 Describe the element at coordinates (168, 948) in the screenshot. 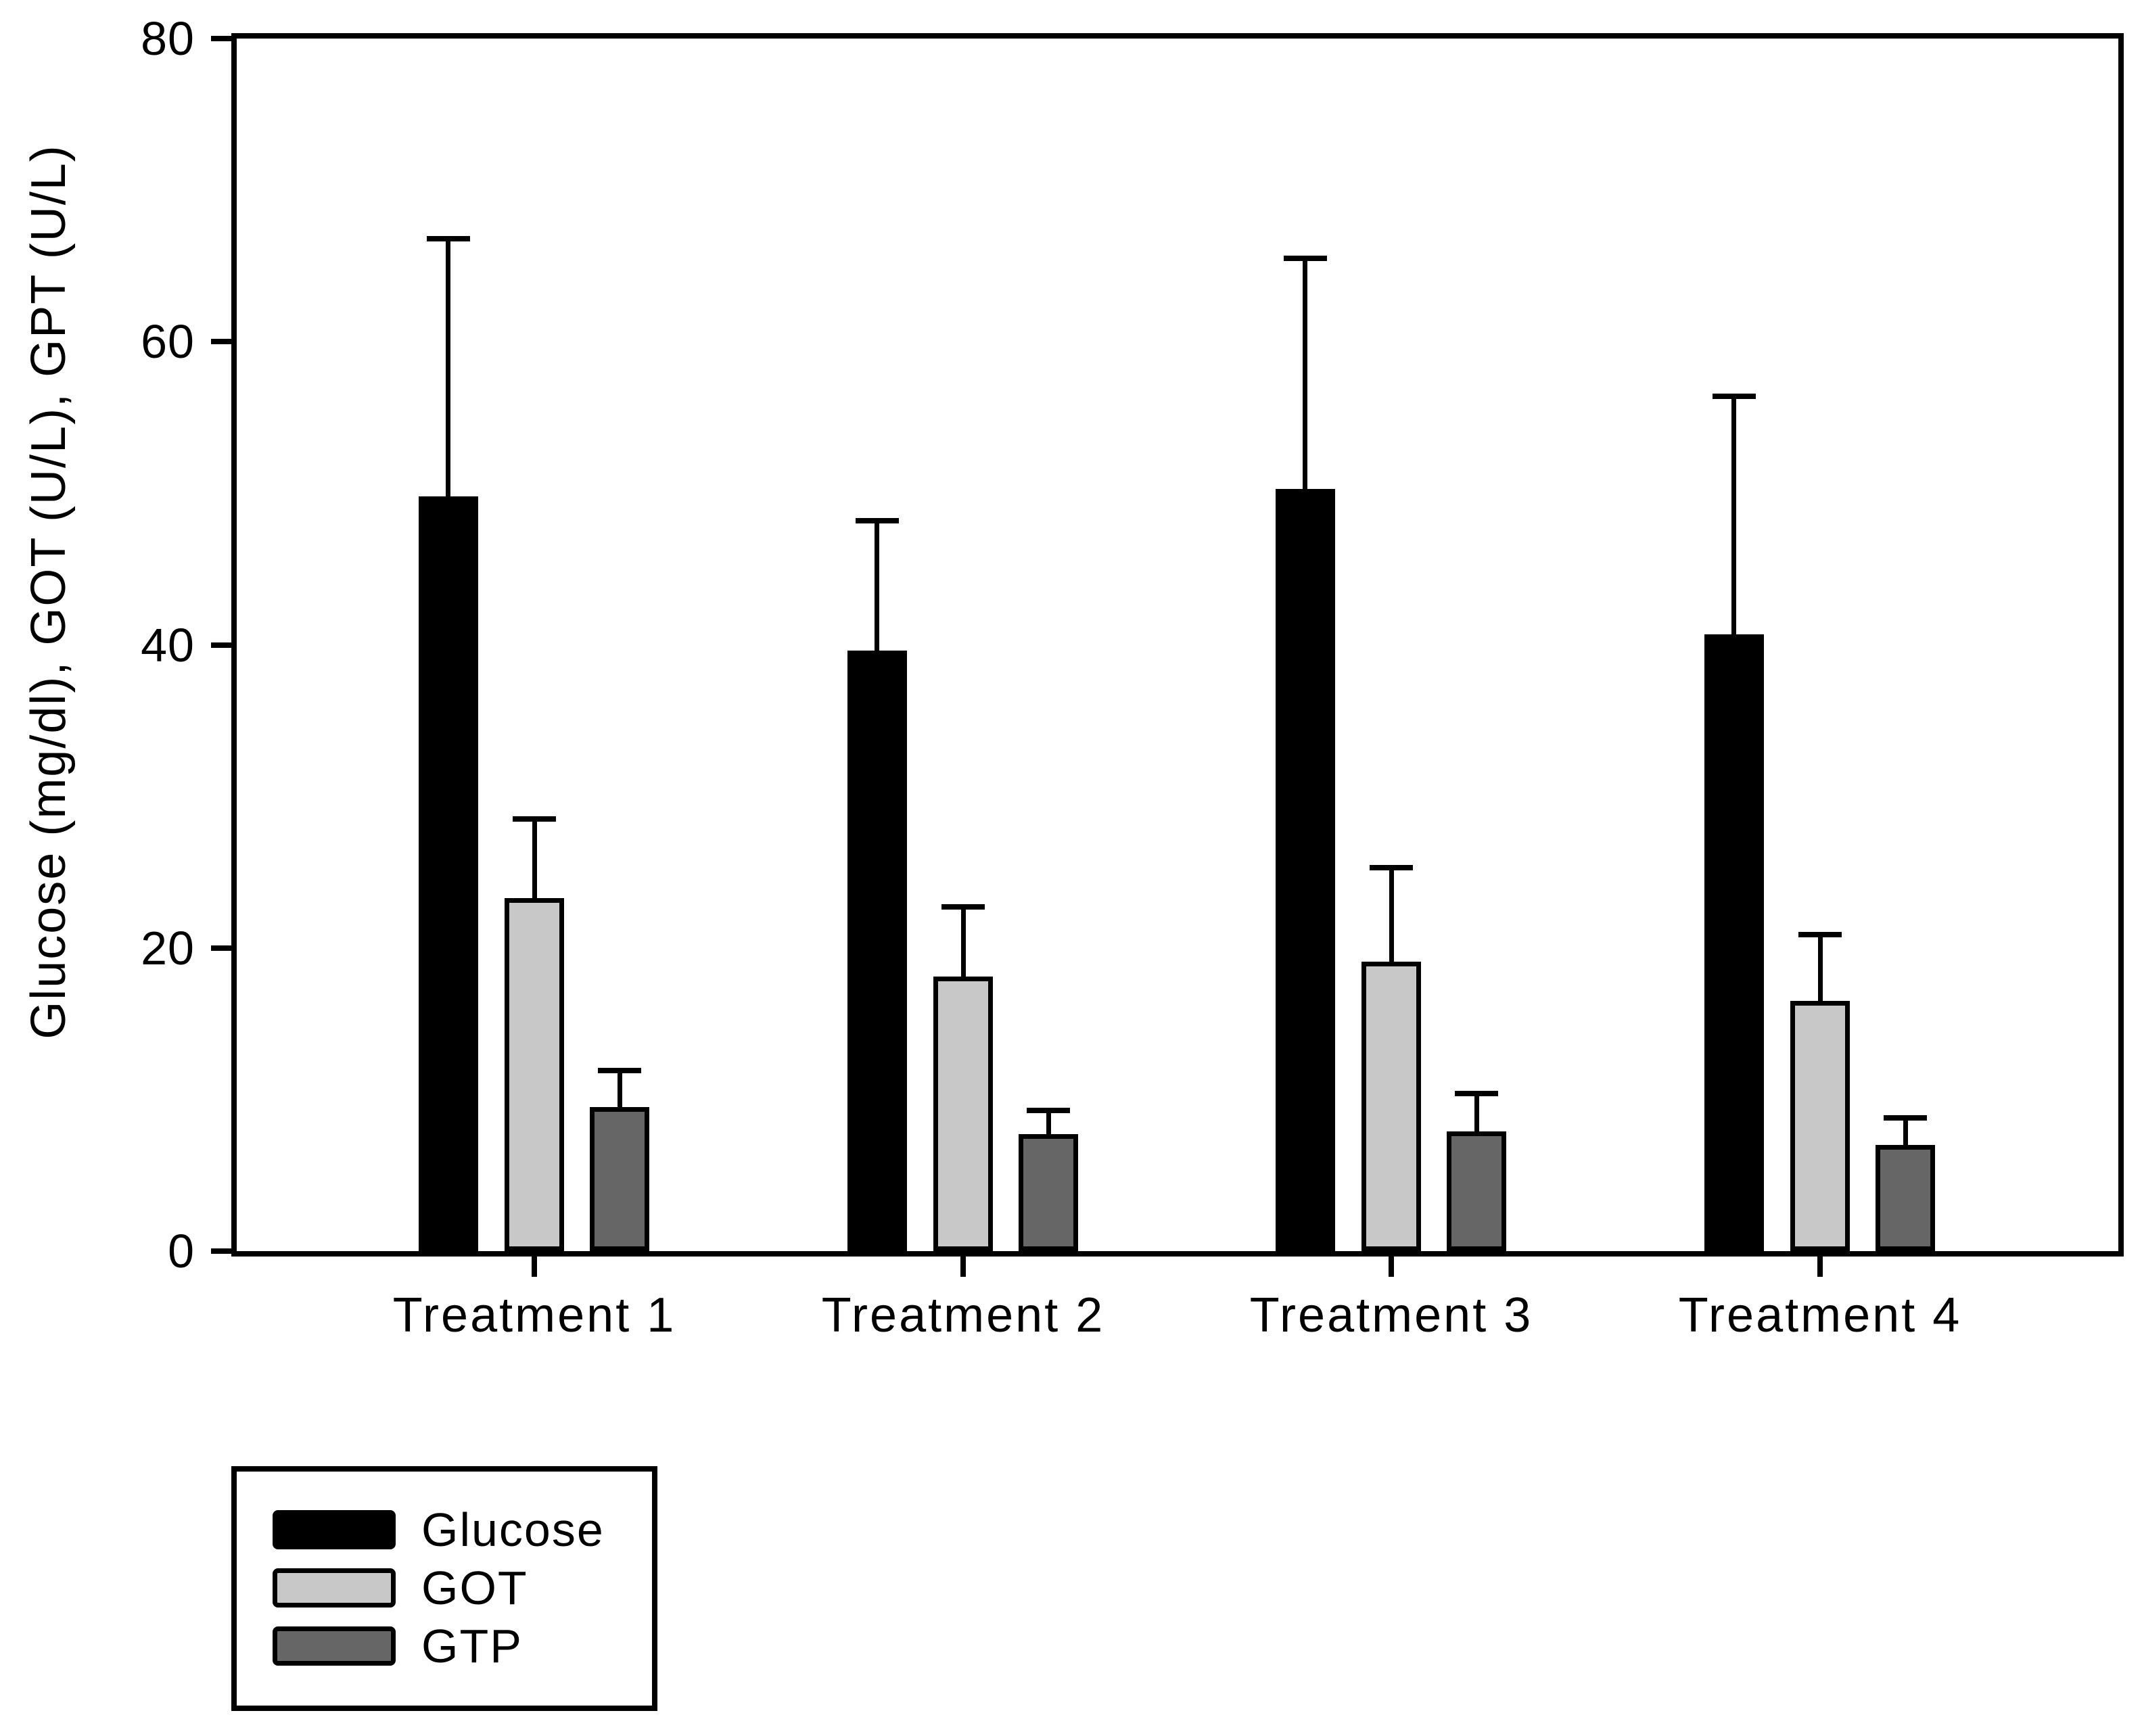

I see `y-tick-label-20: 20` at that location.